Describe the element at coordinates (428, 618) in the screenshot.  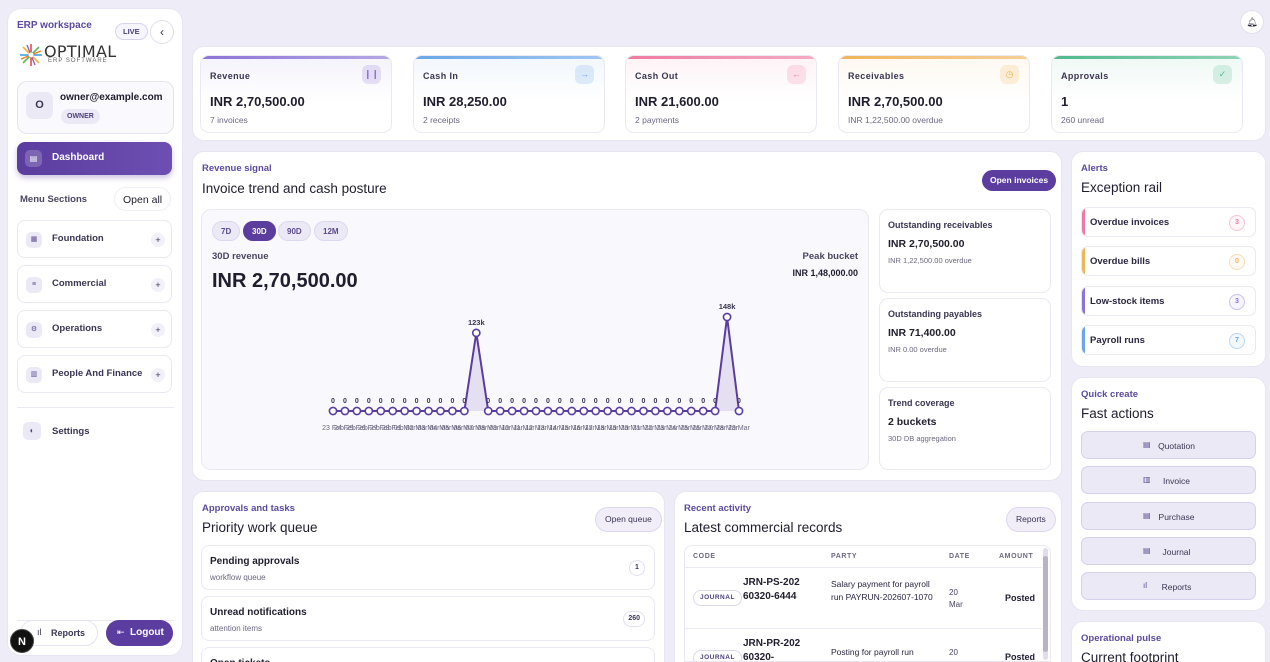
I see `queue-item: Unread notifications attention items 260` at that location.